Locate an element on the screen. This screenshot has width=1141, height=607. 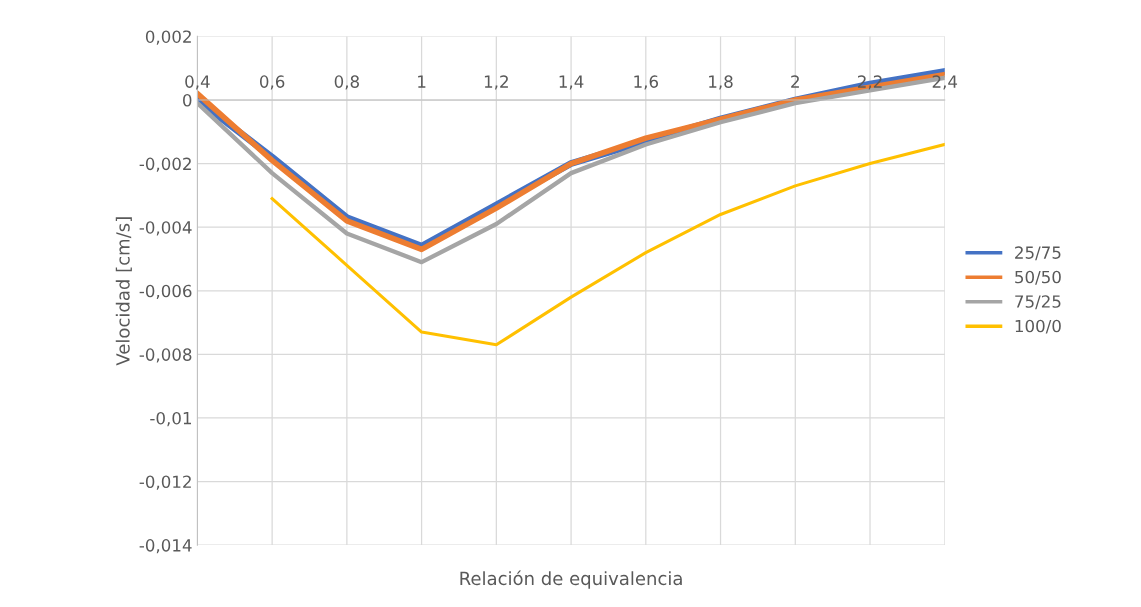
x-tick-label: 0,8 is located at coordinates (346, 82).